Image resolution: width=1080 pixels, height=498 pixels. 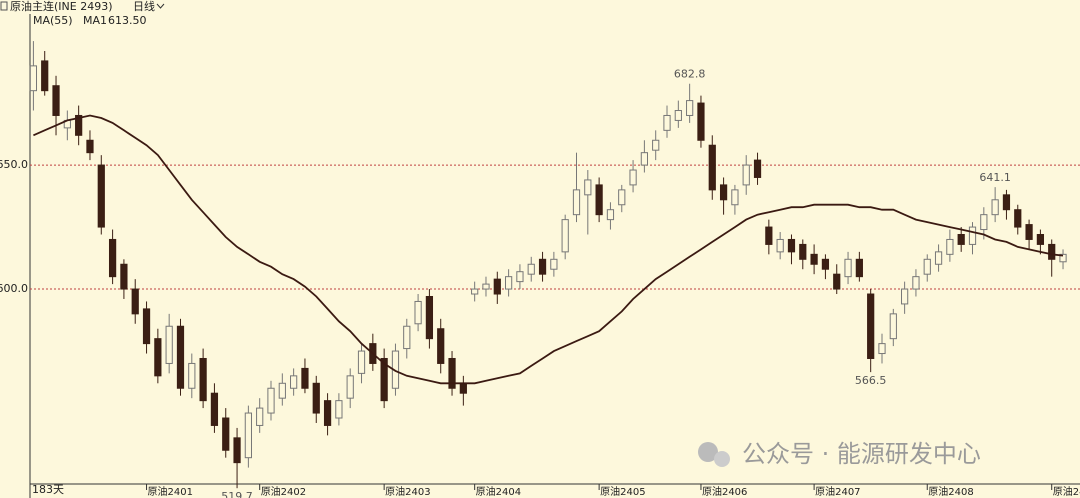 What do you see at coordinates (61, 6) in the screenshot?
I see `symbol: 原油主连(INE 2493)` at bounding box center [61, 6].